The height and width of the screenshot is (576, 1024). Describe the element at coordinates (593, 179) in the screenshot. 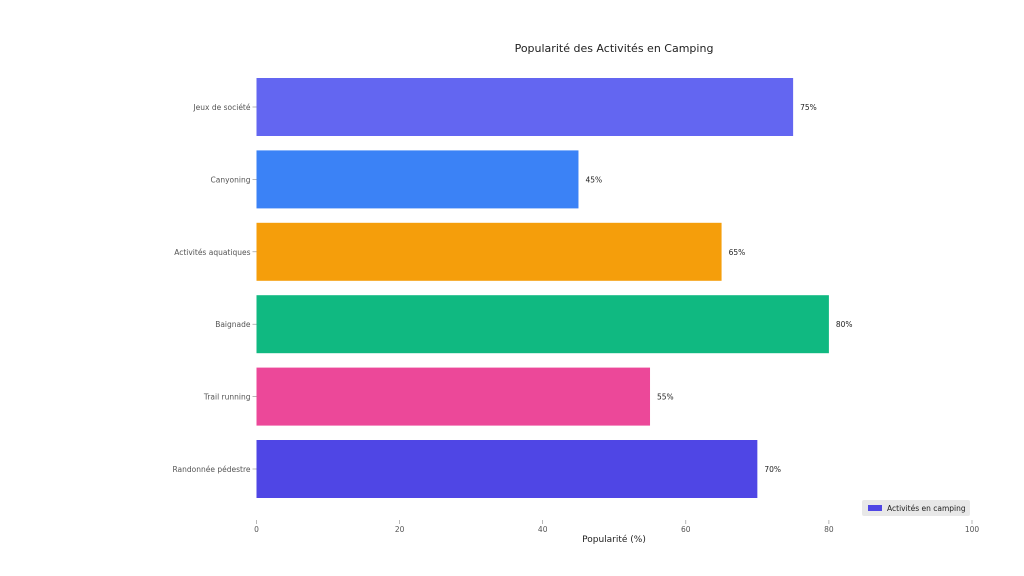

I see `bar-value-label: 45%` at that location.